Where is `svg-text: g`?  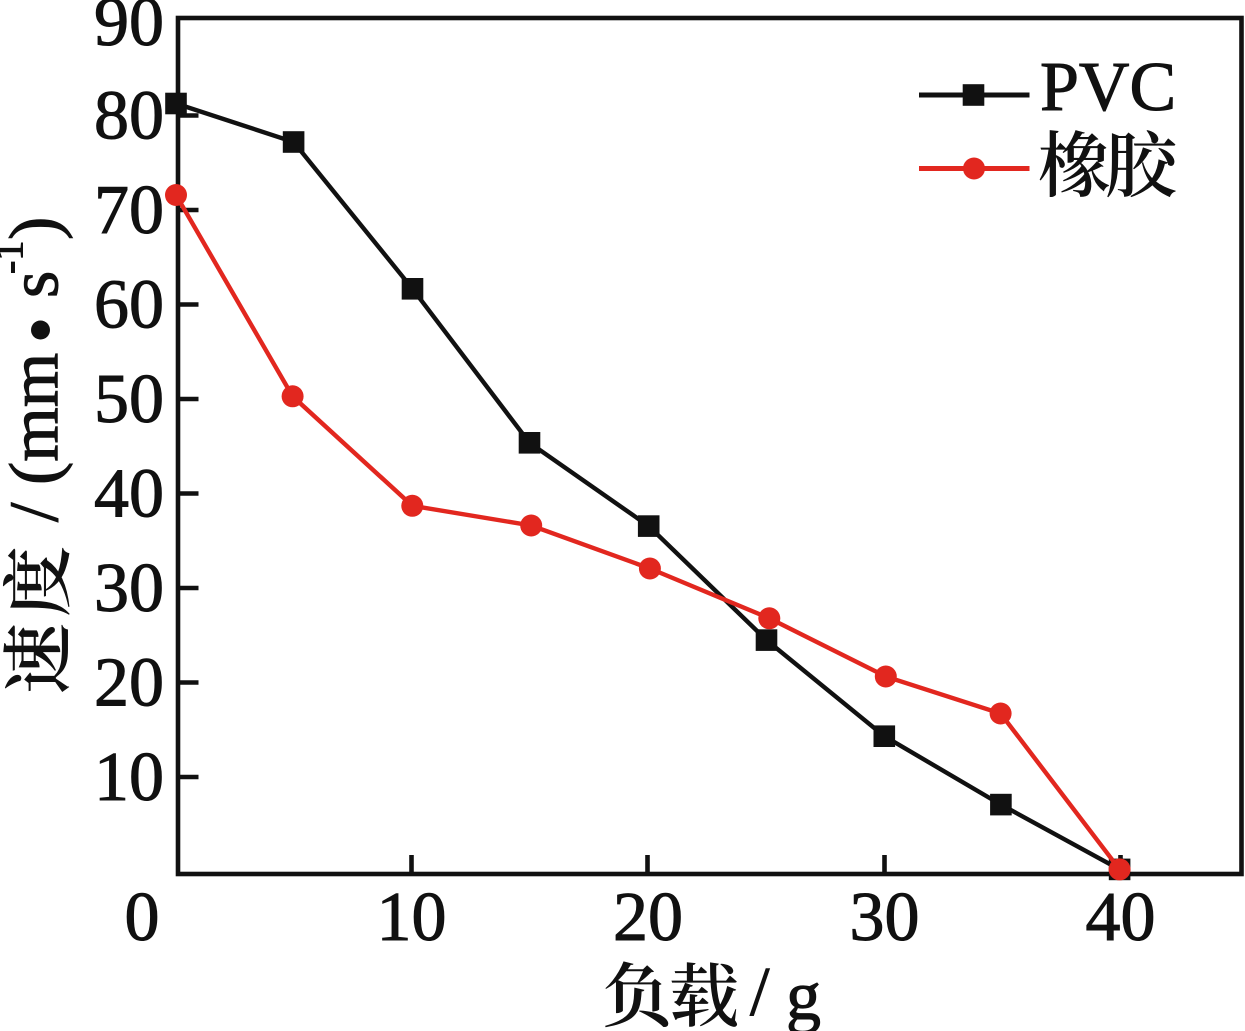
svg-text: g is located at coordinates (803, 994).